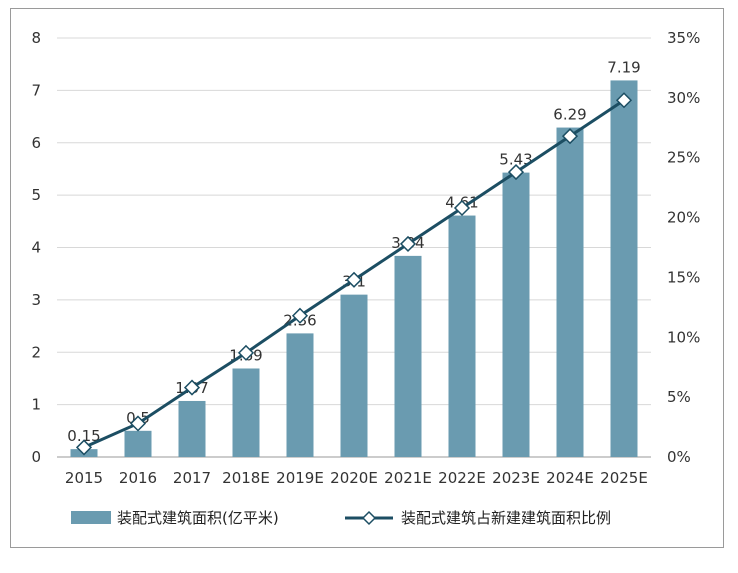  I want to click on legend-bar-label: 装配式建筑面积(亿平米), so click(198, 518).